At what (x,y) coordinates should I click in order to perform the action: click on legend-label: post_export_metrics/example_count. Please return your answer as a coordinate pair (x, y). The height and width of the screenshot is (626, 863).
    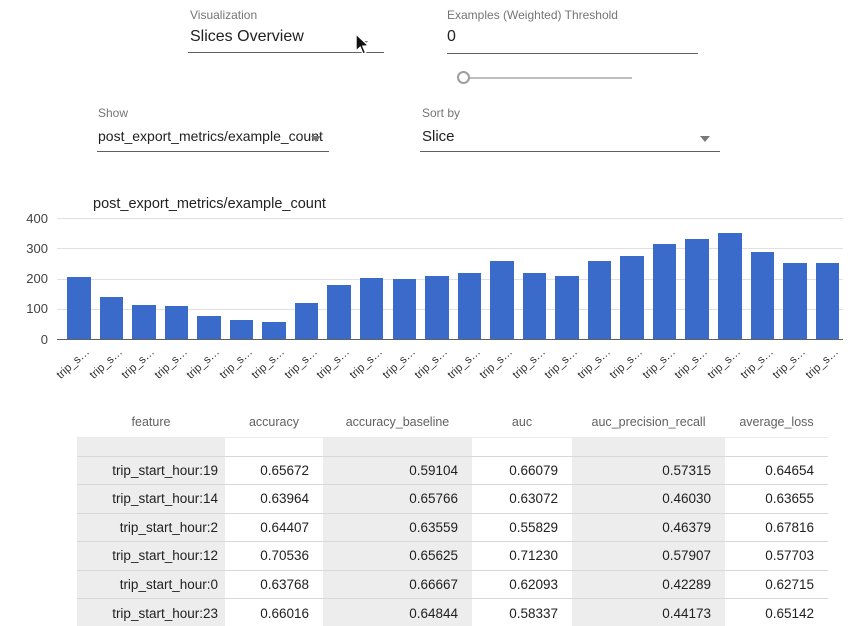
    Looking at the image, I should click on (209, 204).